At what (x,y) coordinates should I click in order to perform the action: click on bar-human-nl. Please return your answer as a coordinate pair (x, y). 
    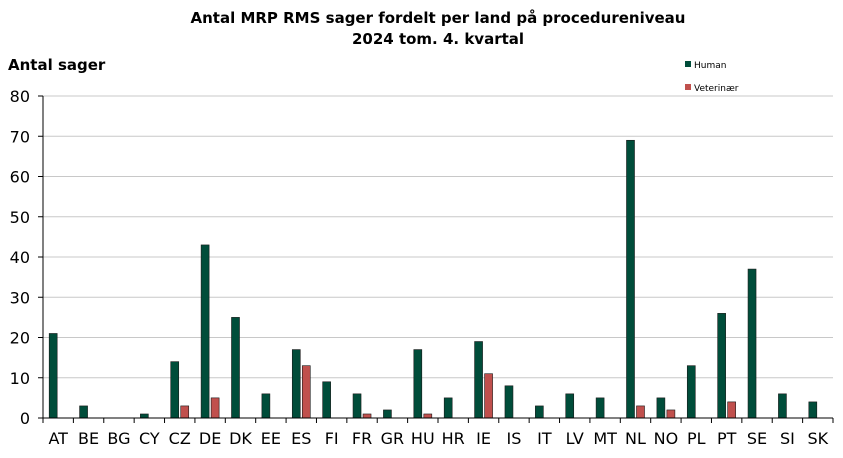
    Looking at the image, I should click on (630, 279).